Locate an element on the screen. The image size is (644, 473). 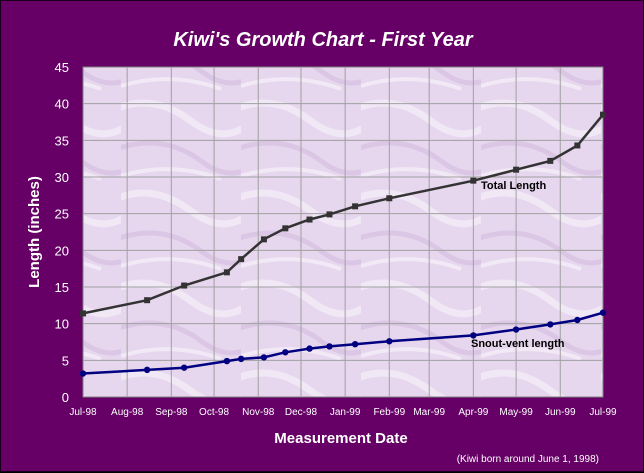
y-axis-title: Length (inches) is located at coordinates (34, 232).